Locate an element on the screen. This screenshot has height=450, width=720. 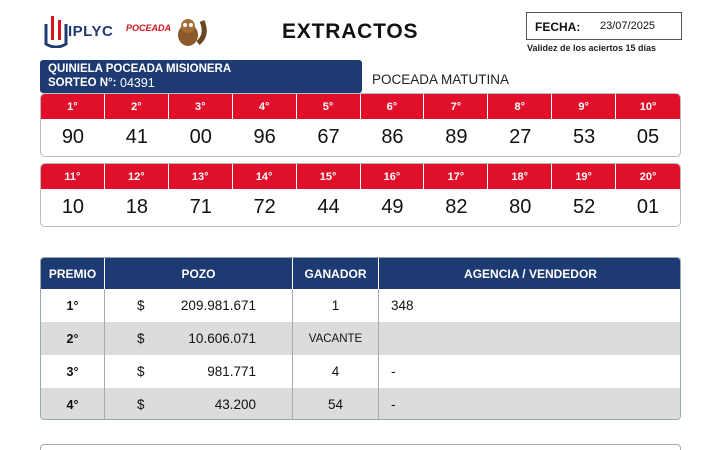
amount-value: 43.200 is located at coordinates (235, 404).